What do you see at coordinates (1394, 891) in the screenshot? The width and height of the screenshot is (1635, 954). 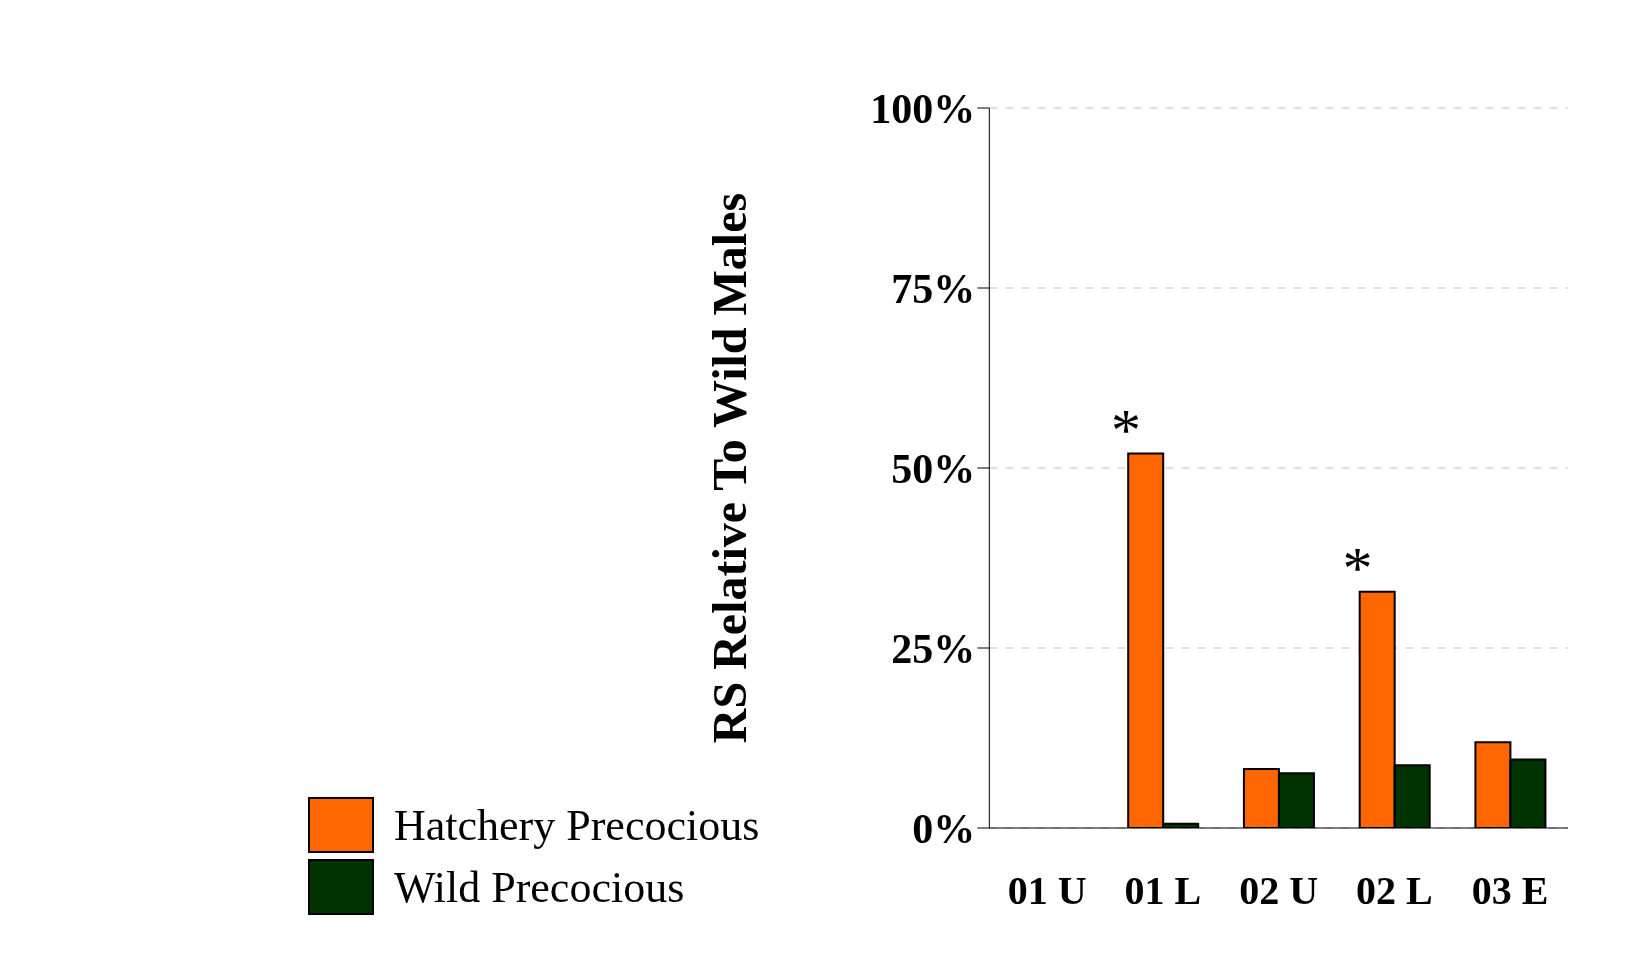 I see `x-tick-label: 02 L` at bounding box center [1394, 891].